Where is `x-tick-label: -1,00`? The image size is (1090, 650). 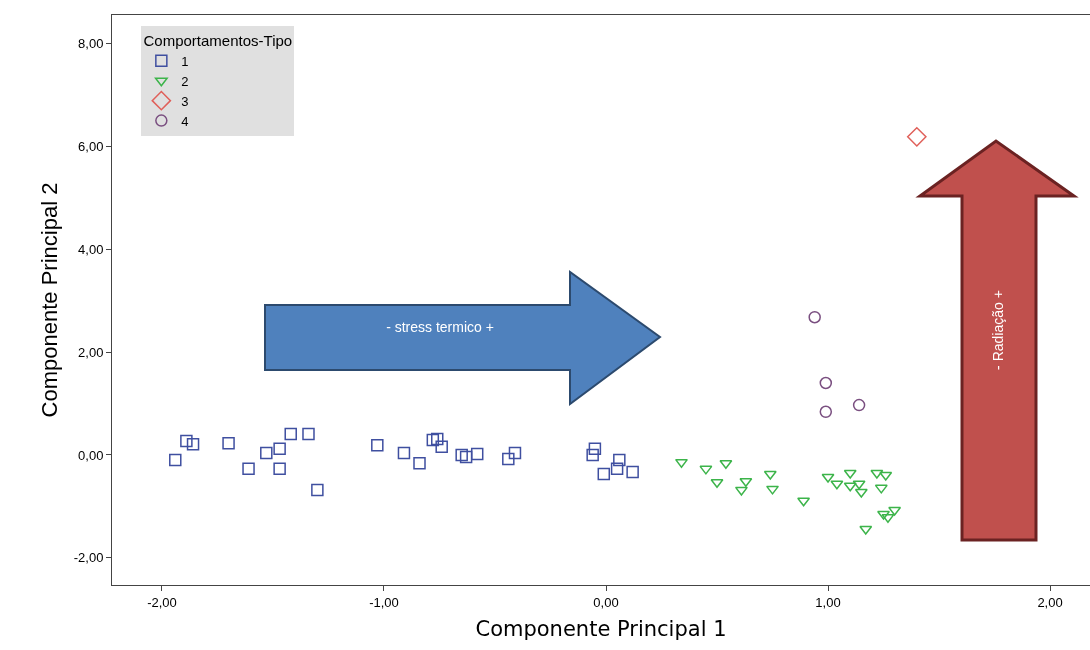 x-tick-label: -1,00 is located at coordinates (384, 602).